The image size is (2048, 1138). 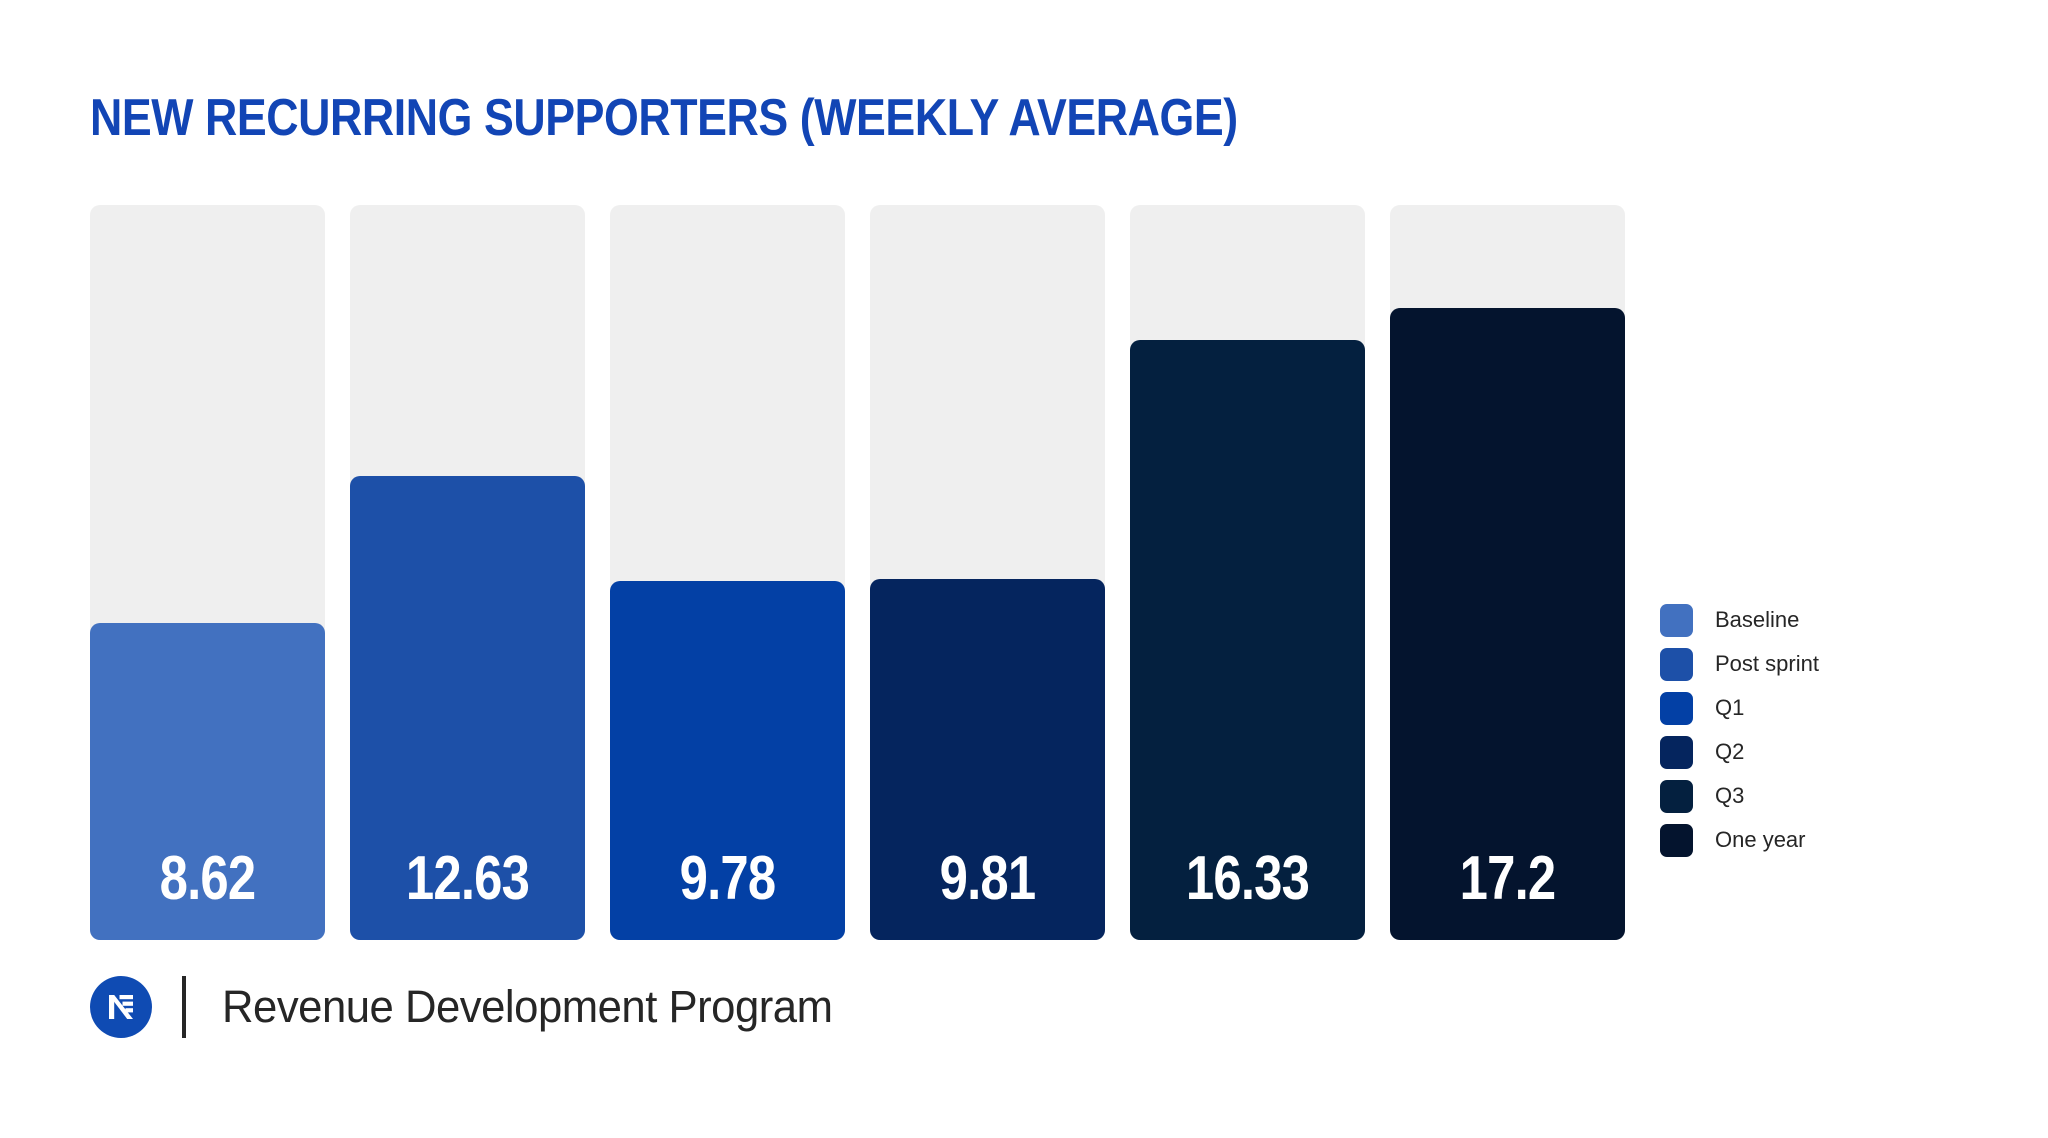 I want to click on footer-brand-bar: Revenue Development Program, so click(x=470, y=1007).